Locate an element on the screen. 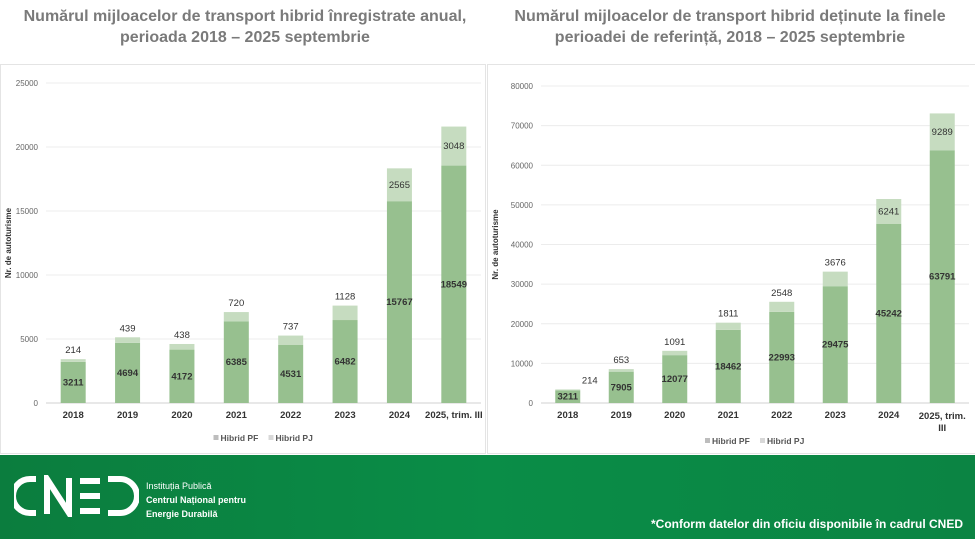 The image size is (975, 543). data-label: 12077 is located at coordinates (675, 379).